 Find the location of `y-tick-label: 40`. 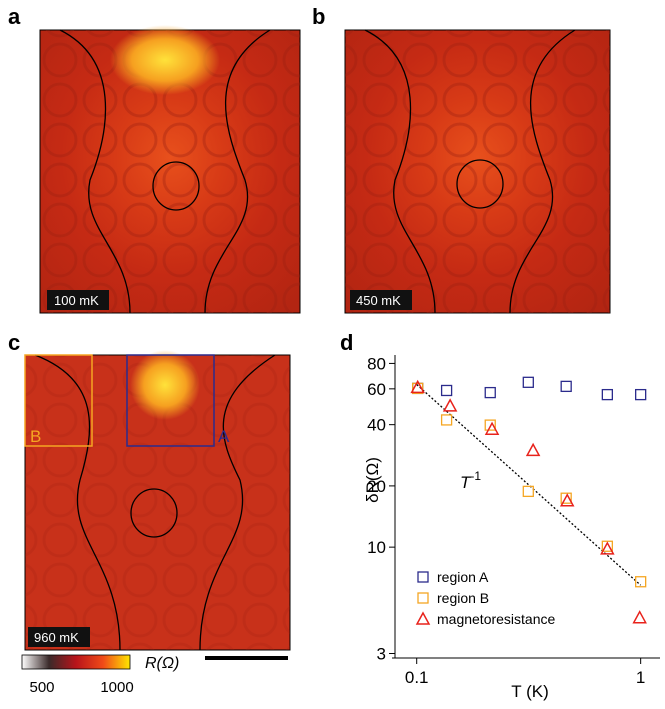

y-tick-label: 40 is located at coordinates (376, 425).